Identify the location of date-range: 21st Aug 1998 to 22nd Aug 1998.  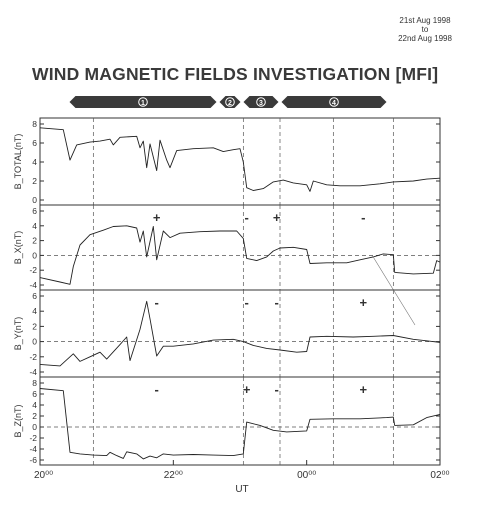
(425, 29).